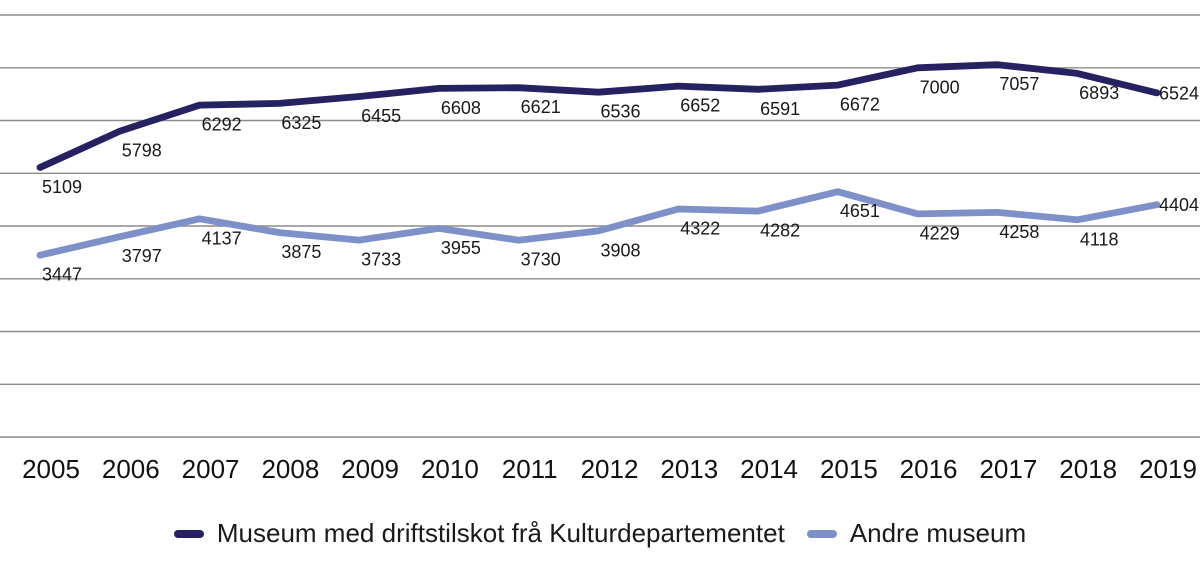 The width and height of the screenshot is (1200, 562). Describe the element at coordinates (689, 469) in the screenshot. I see `x-axis-label: 2013` at that location.